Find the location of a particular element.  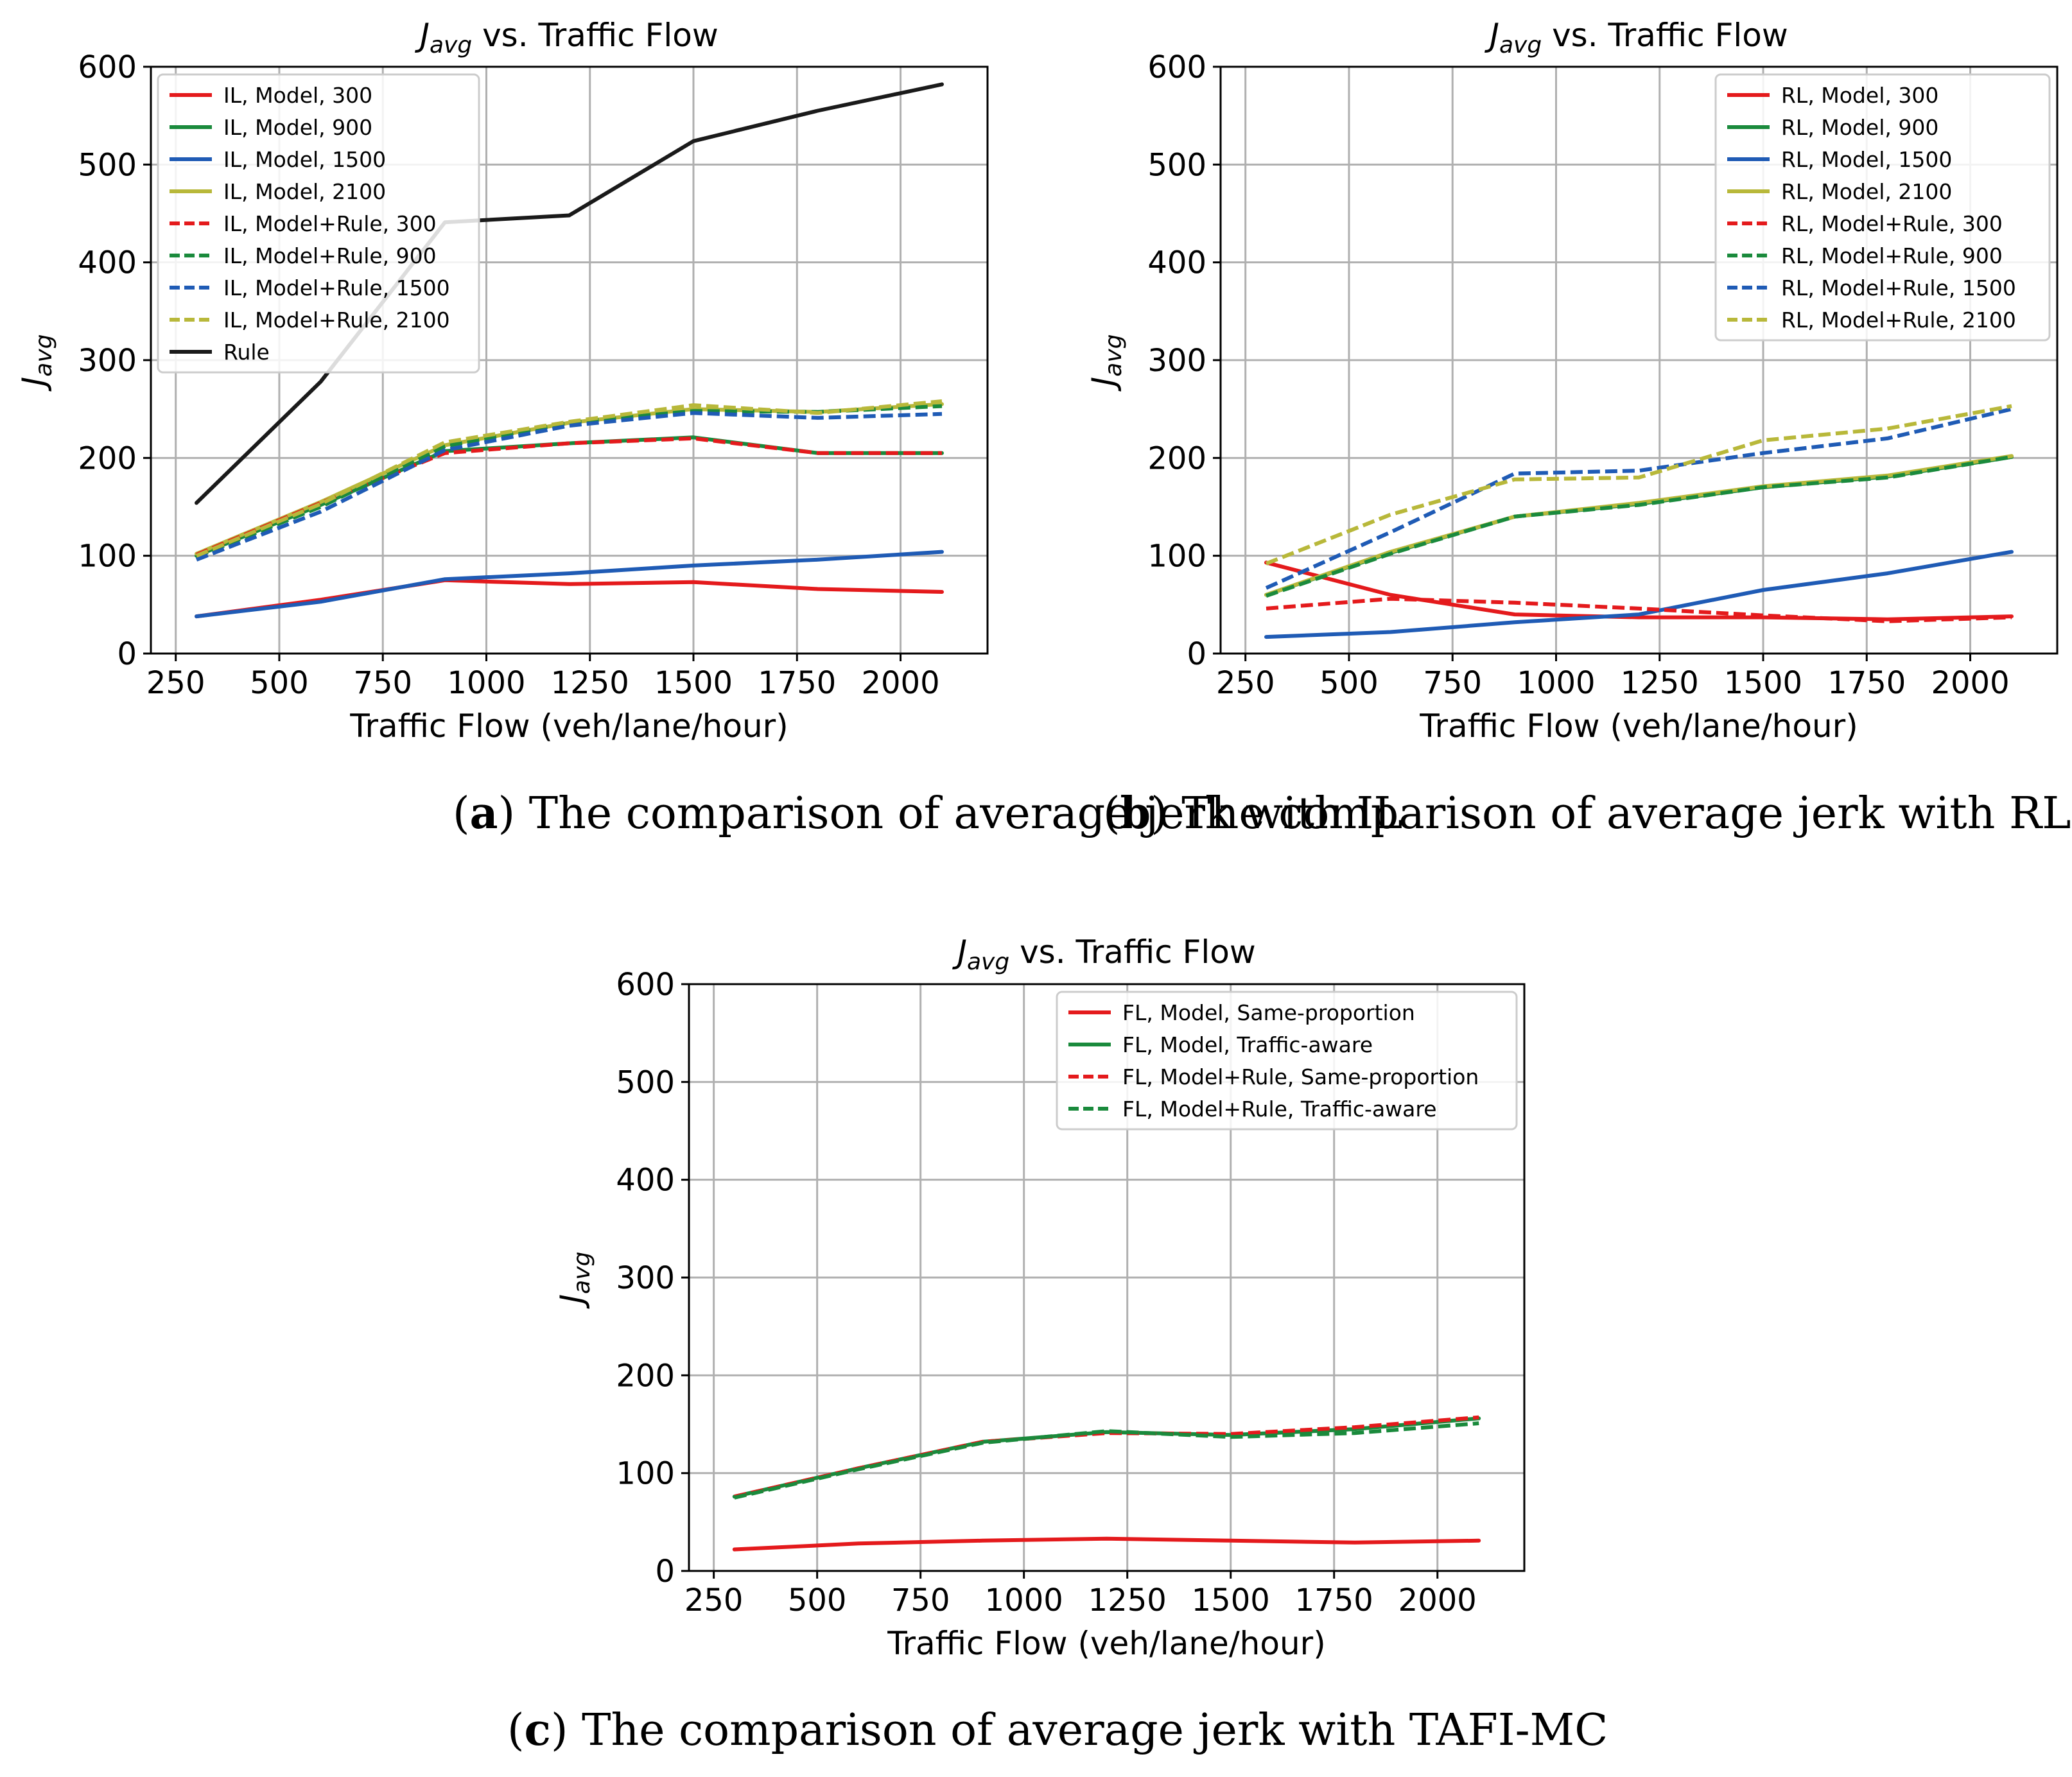

legend-item: RL, Model+Rule, 900 is located at coordinates (1865, 256).